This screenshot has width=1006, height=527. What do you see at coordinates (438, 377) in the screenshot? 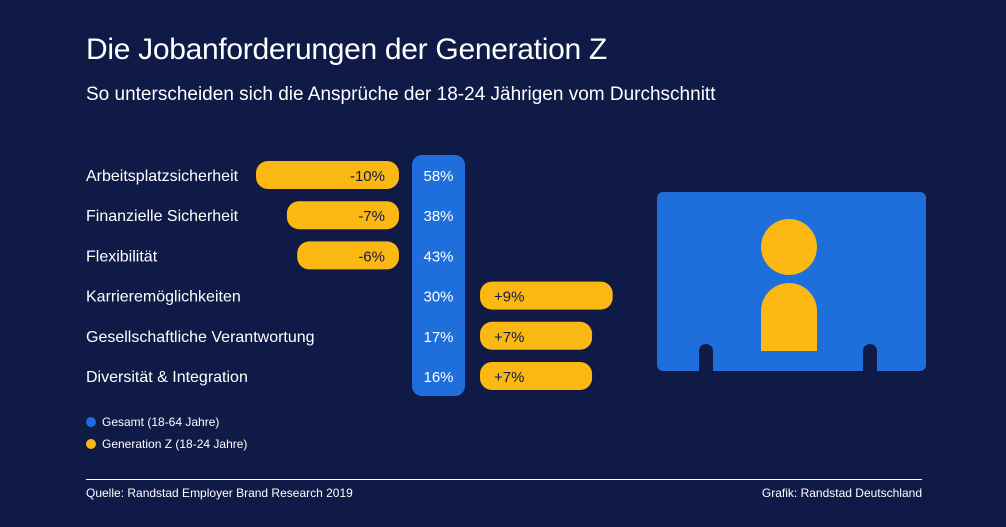
I see `gesamt-value-label: 16%` at bounding box center [438, 377].